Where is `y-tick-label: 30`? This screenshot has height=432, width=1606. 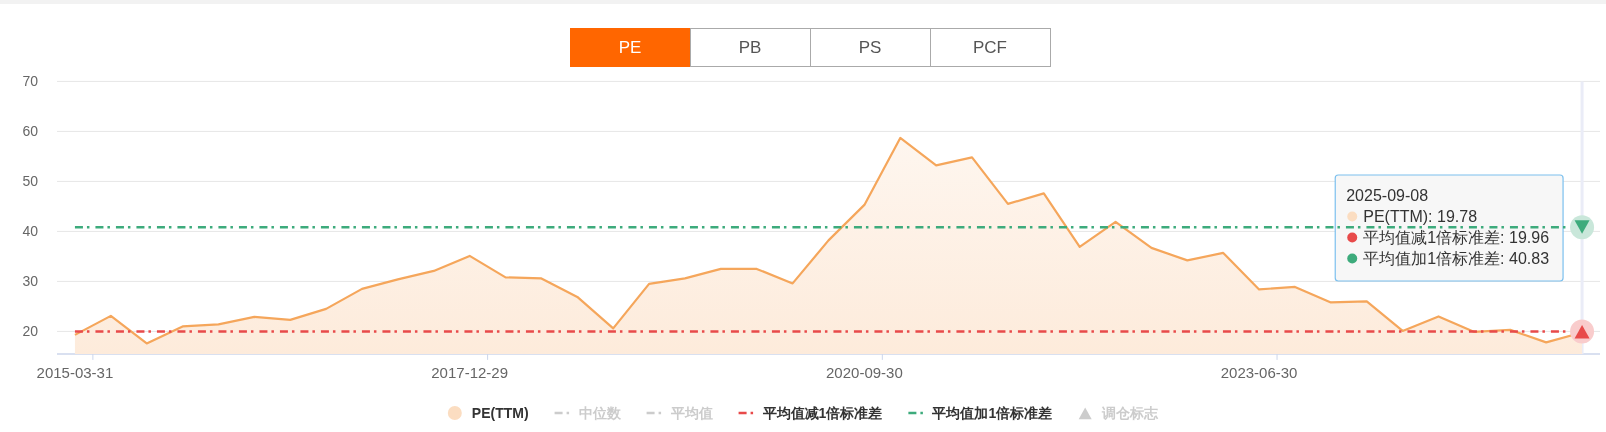 y-tick-label: 30 is located at coordinates (30, 281).